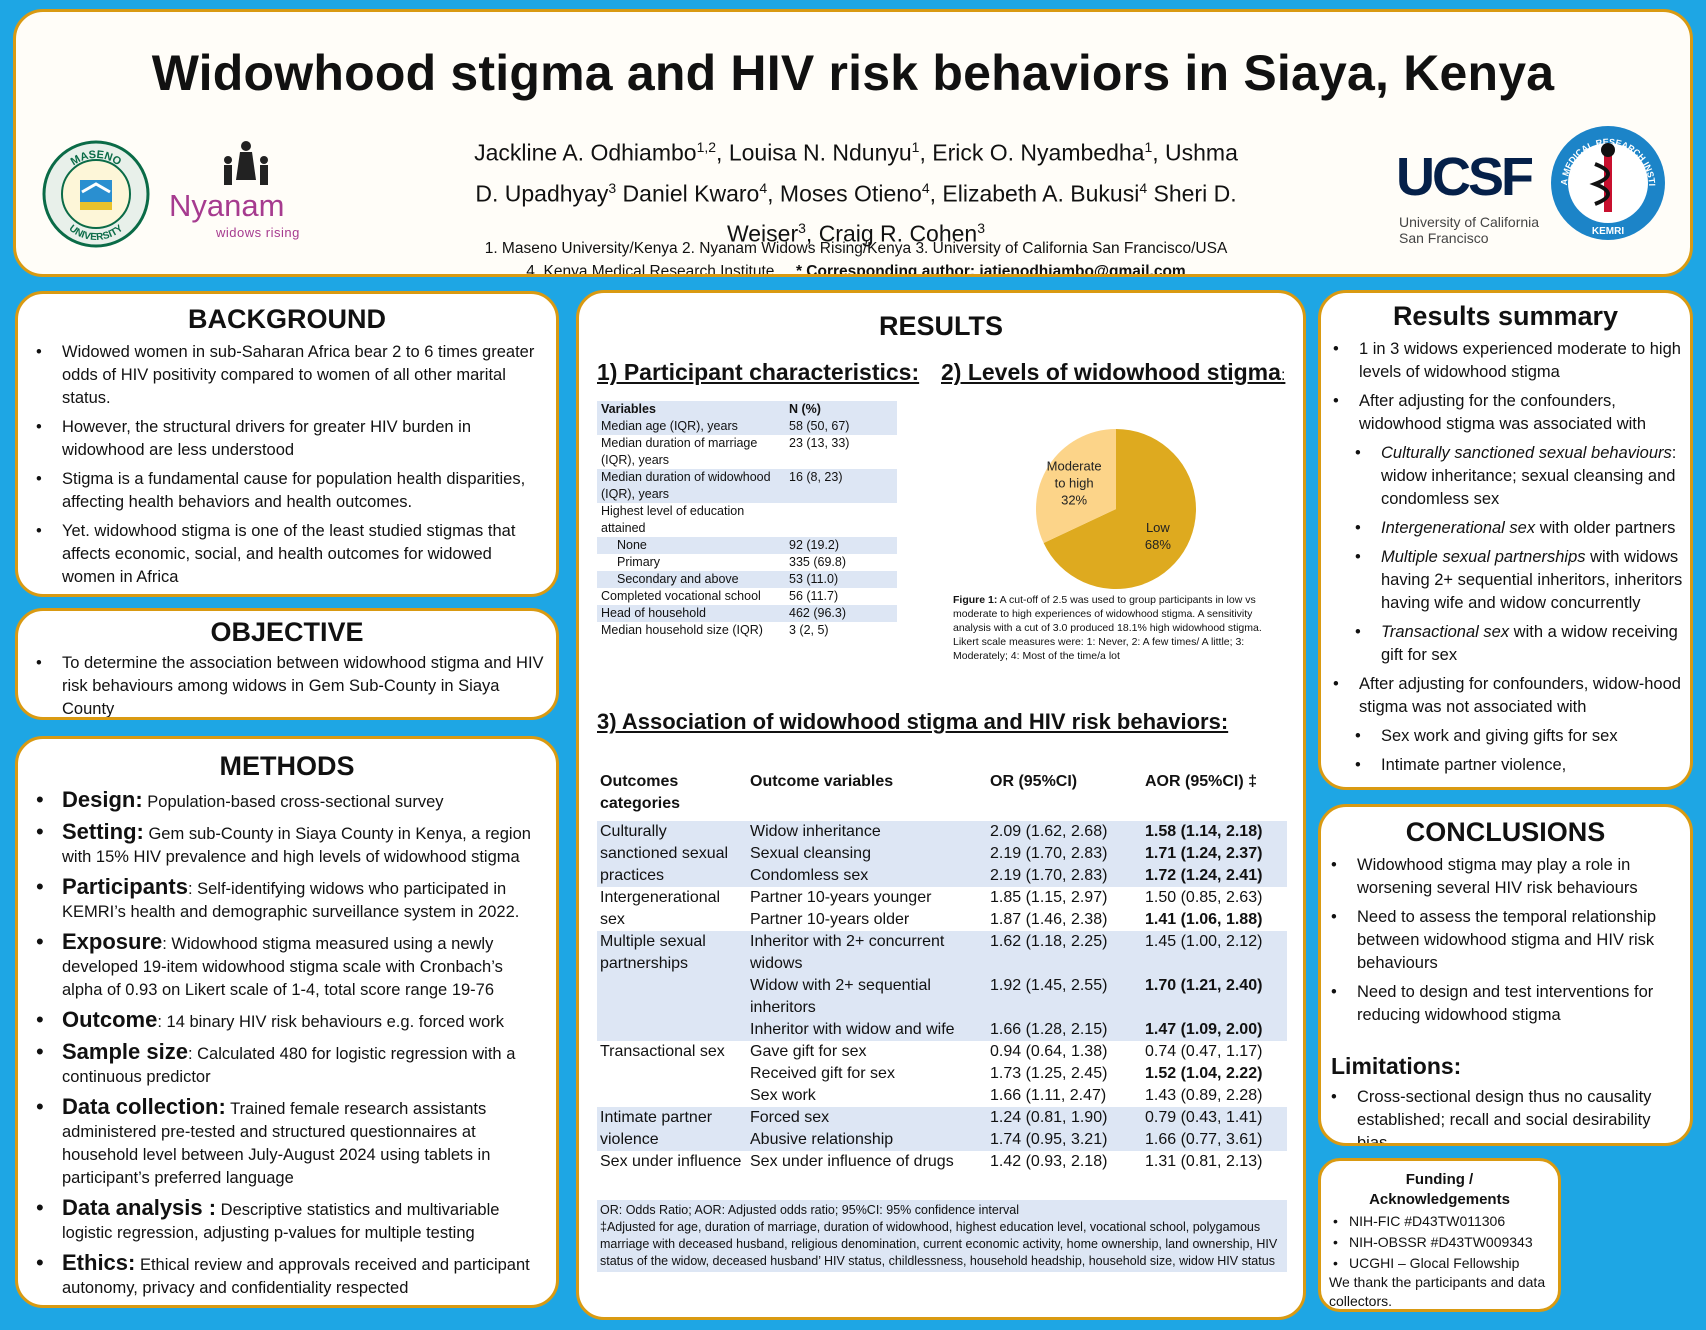  I want to click on participant-row: Highest level of education attained, so click(747, 520).